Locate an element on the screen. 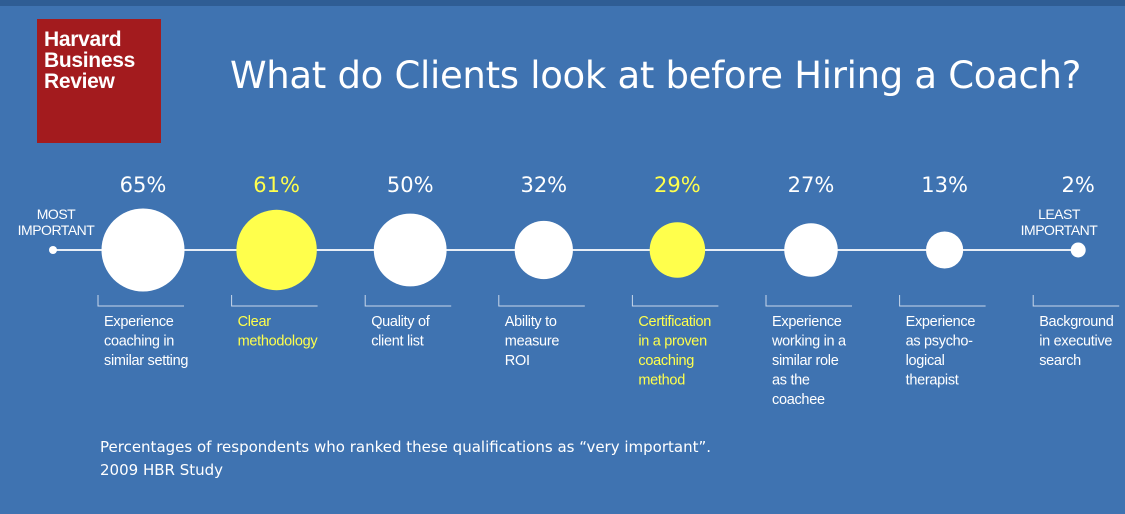 This screenshot has height=514, width=1125. most-important-label: MOST IMPORTANT is located at coordinates (56, 222).